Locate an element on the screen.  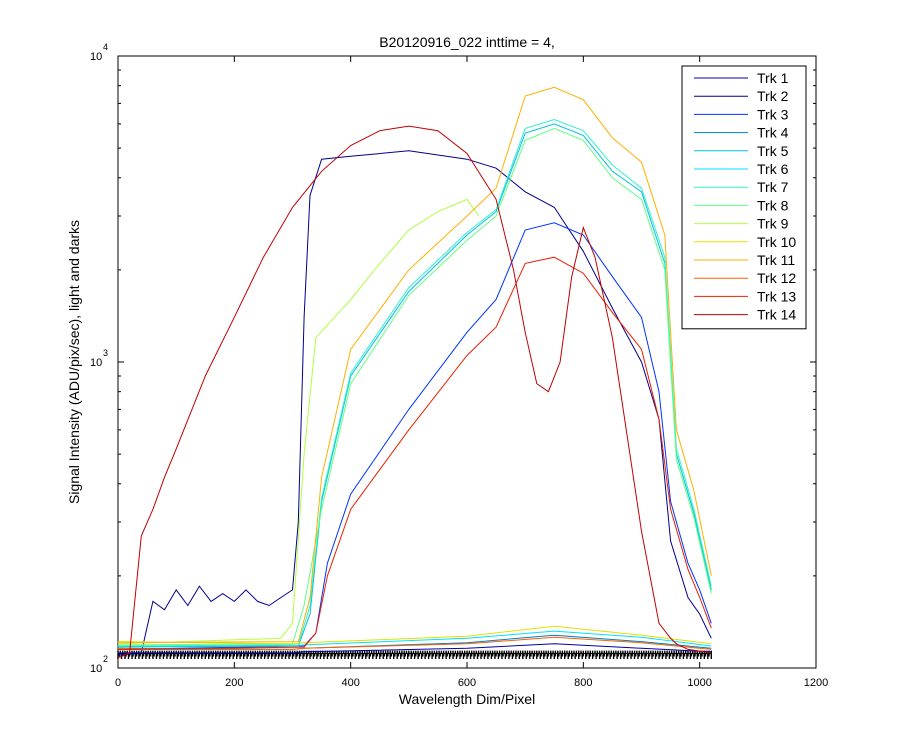
x-tick-label: 600 is located at coordinates (467, 683).